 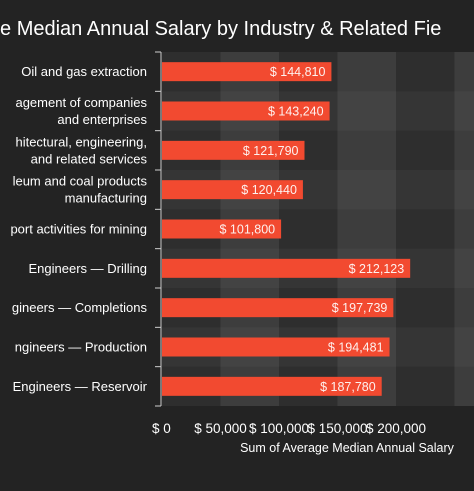 What do you see at coordinates (161, 428) in the screenshot?
I see `x-tick-label: $ 0` at bounding box center [161, 428].